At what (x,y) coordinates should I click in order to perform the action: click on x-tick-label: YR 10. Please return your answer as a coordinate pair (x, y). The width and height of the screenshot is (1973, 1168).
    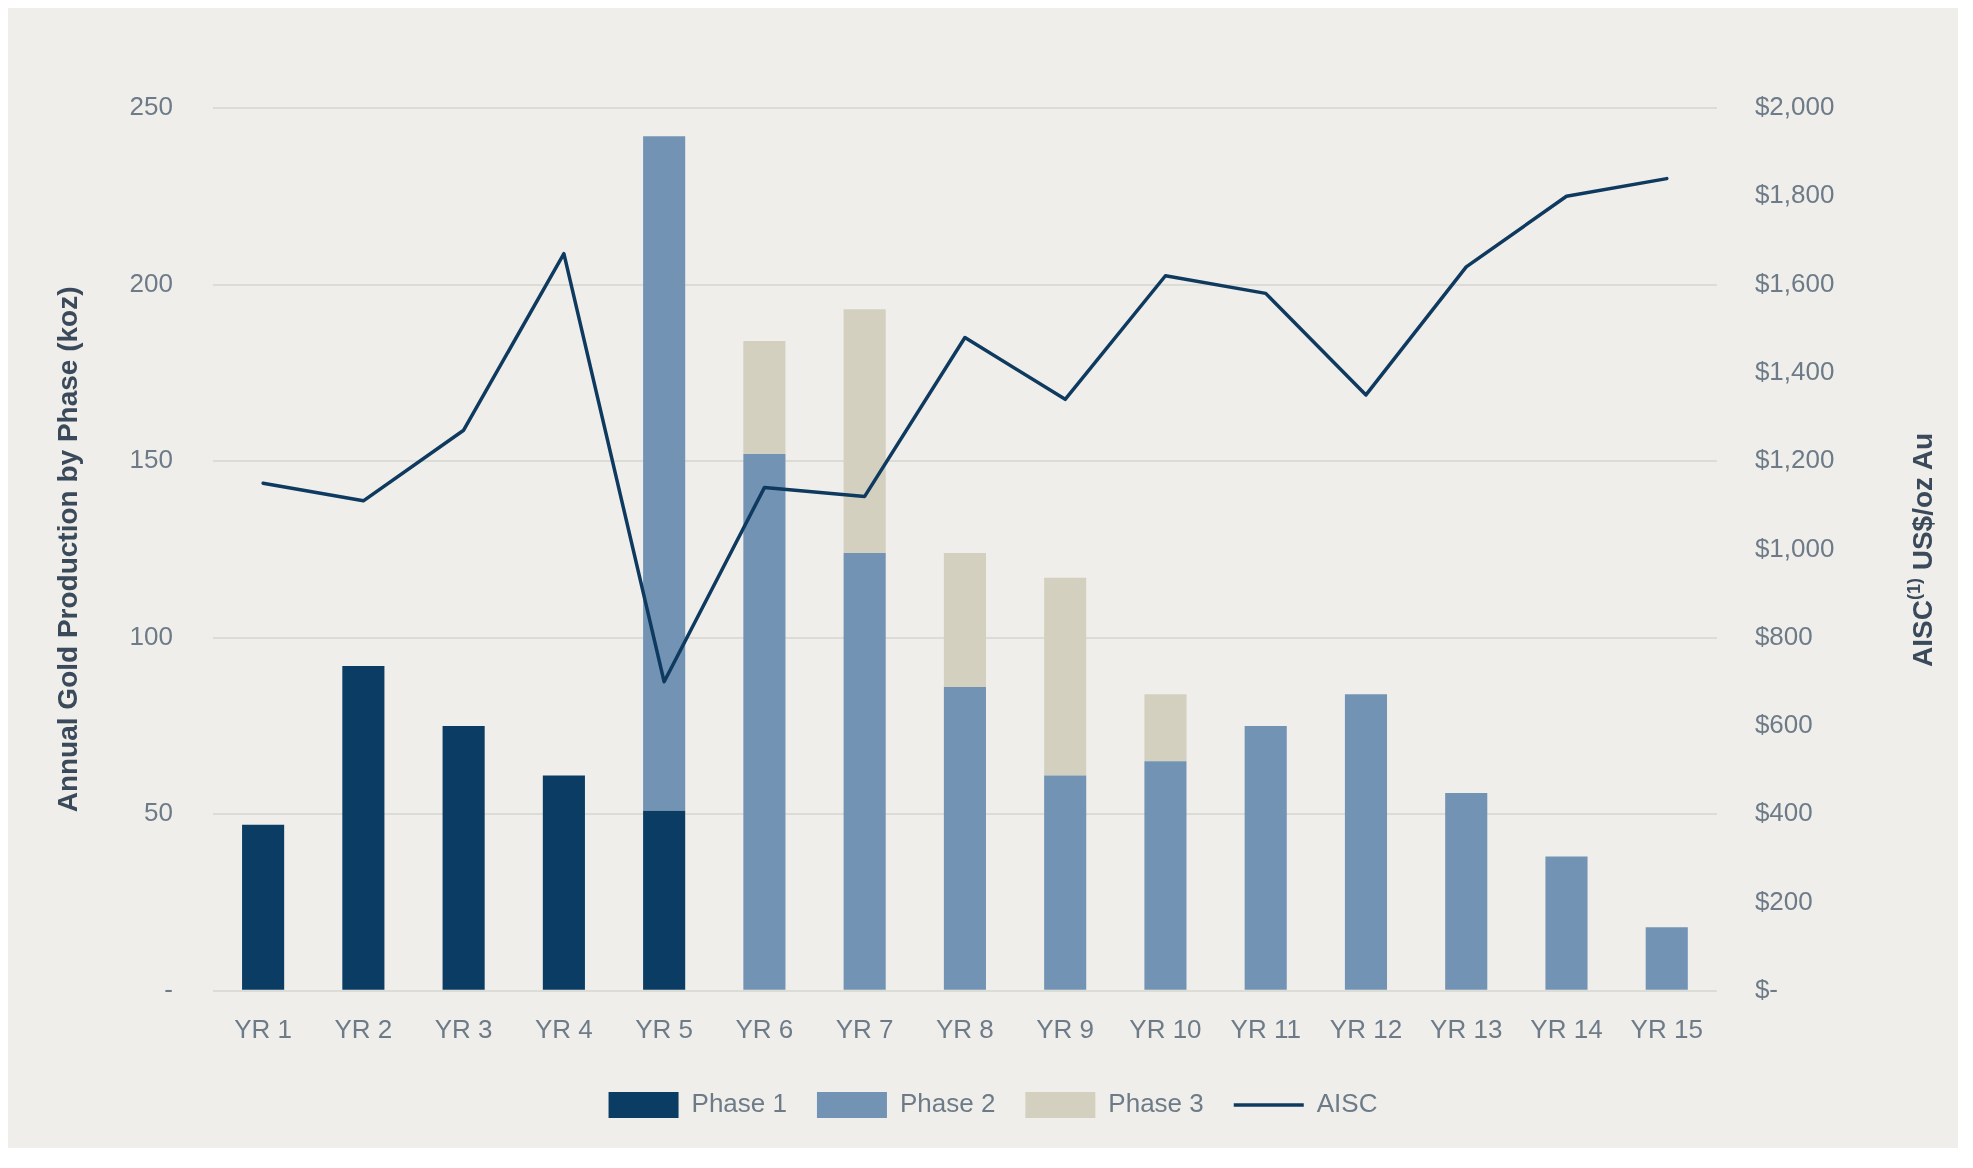
    Looking at the image, I should click on (1165, 1028).